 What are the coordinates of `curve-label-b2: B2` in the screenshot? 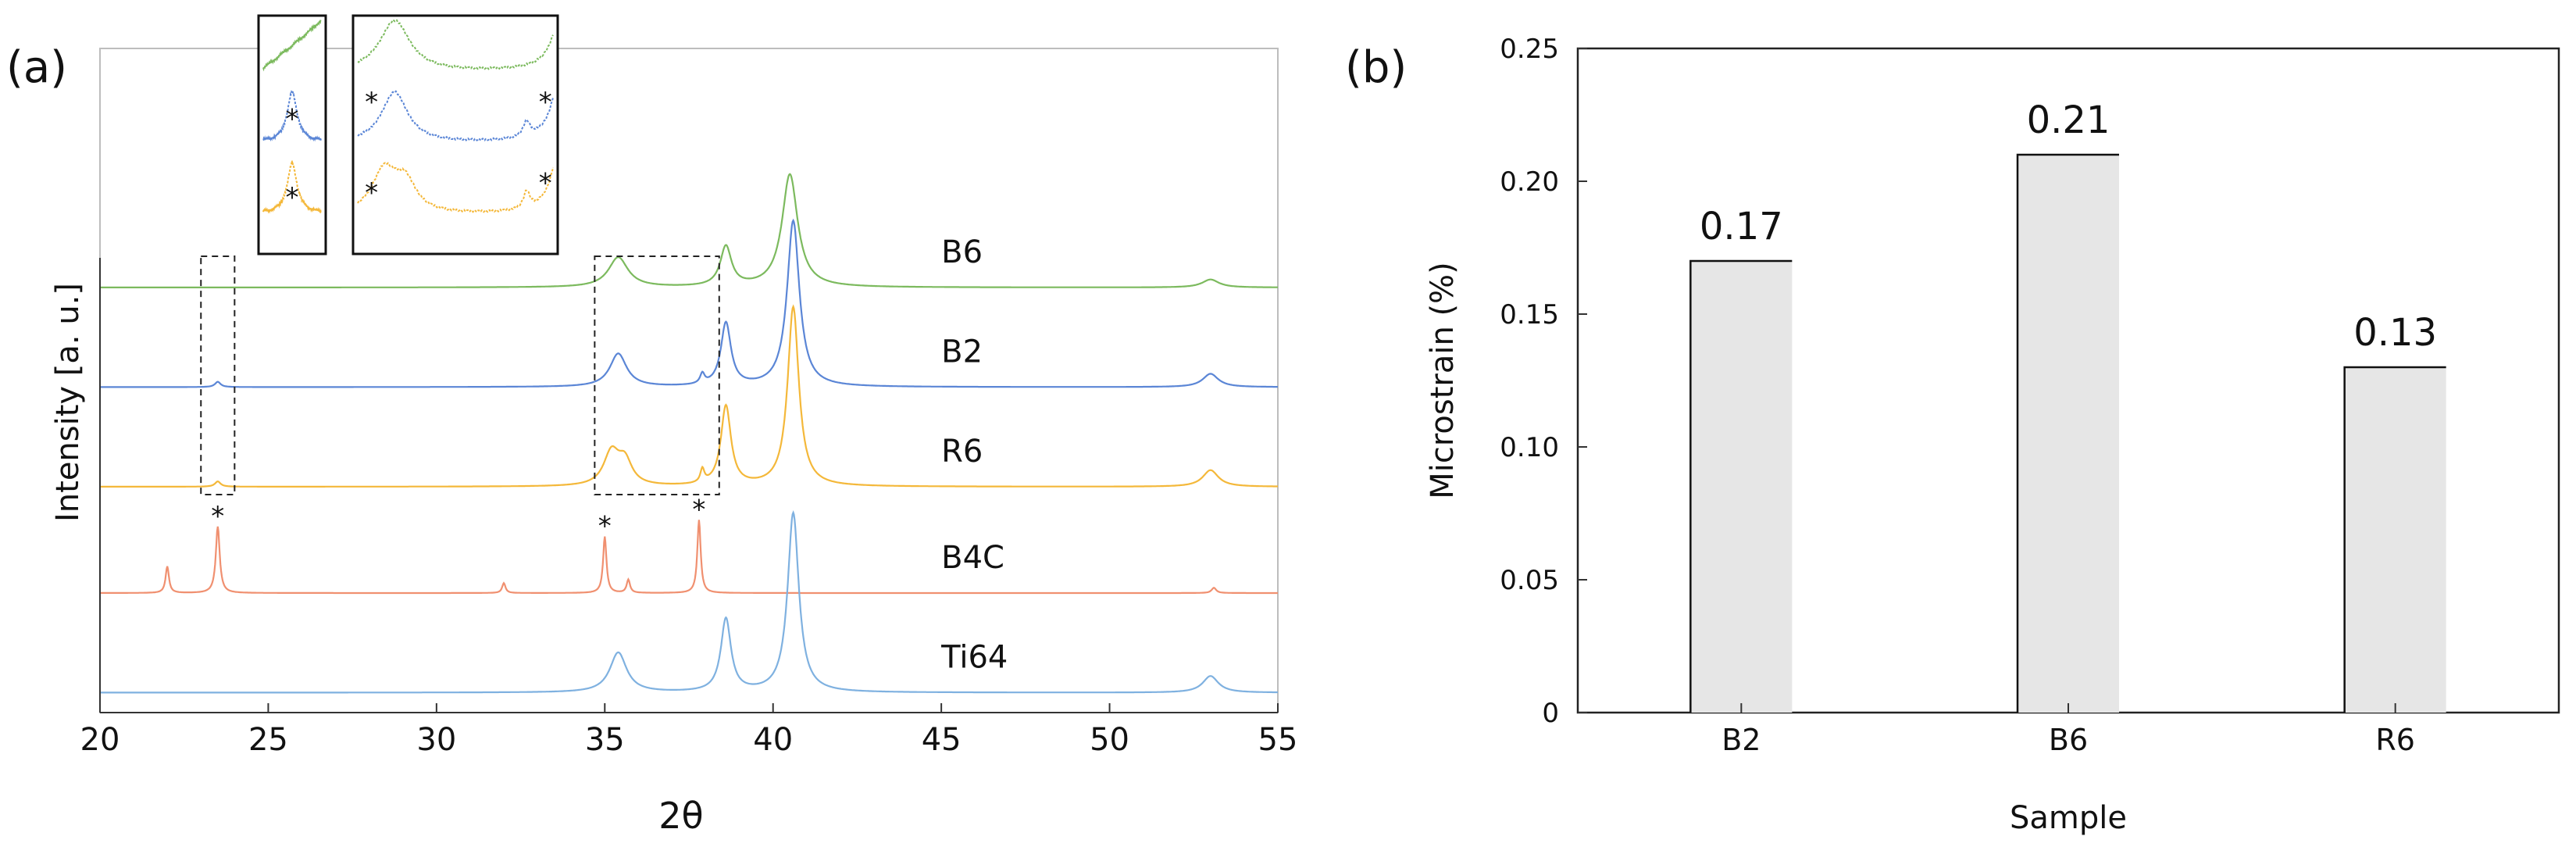 It's located at (962, 352).